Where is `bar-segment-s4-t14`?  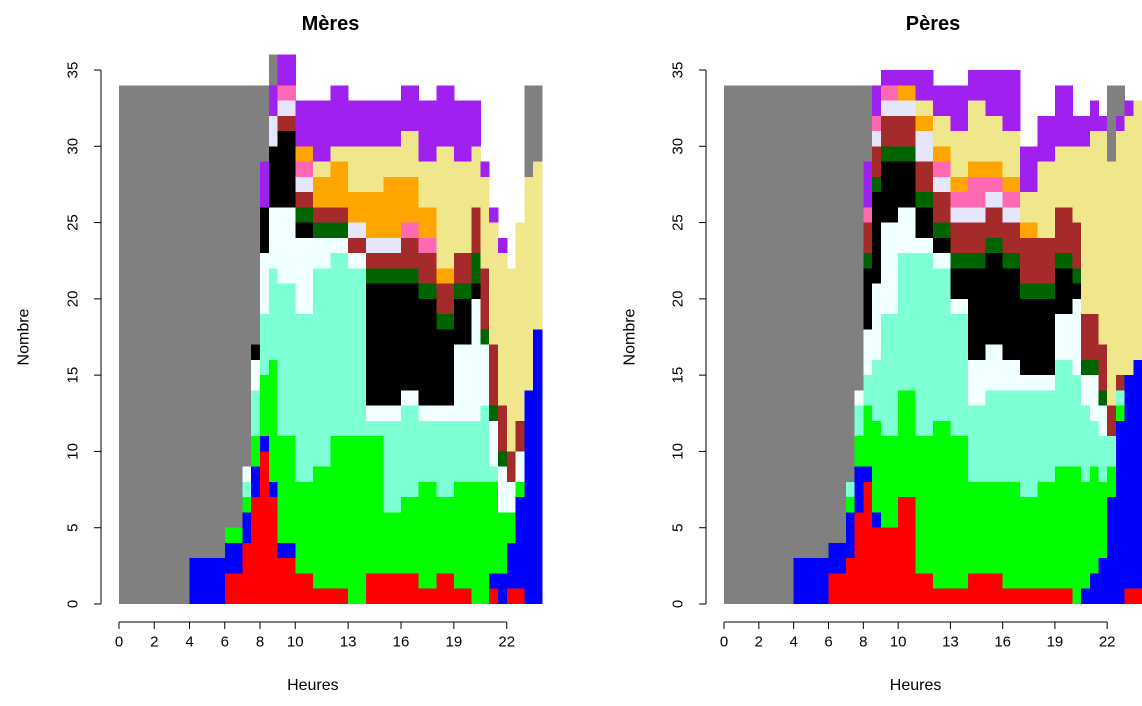
bar-segment-s4-t14 is located at coordinates (942, 261).